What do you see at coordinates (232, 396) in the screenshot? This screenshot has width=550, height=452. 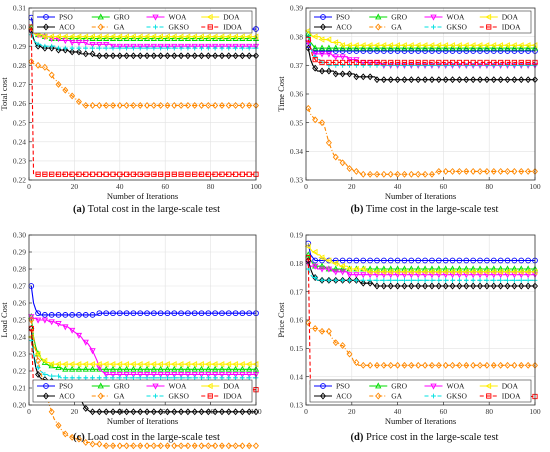 I see `legend-label: IDOA` at bounding box center [232, 396].